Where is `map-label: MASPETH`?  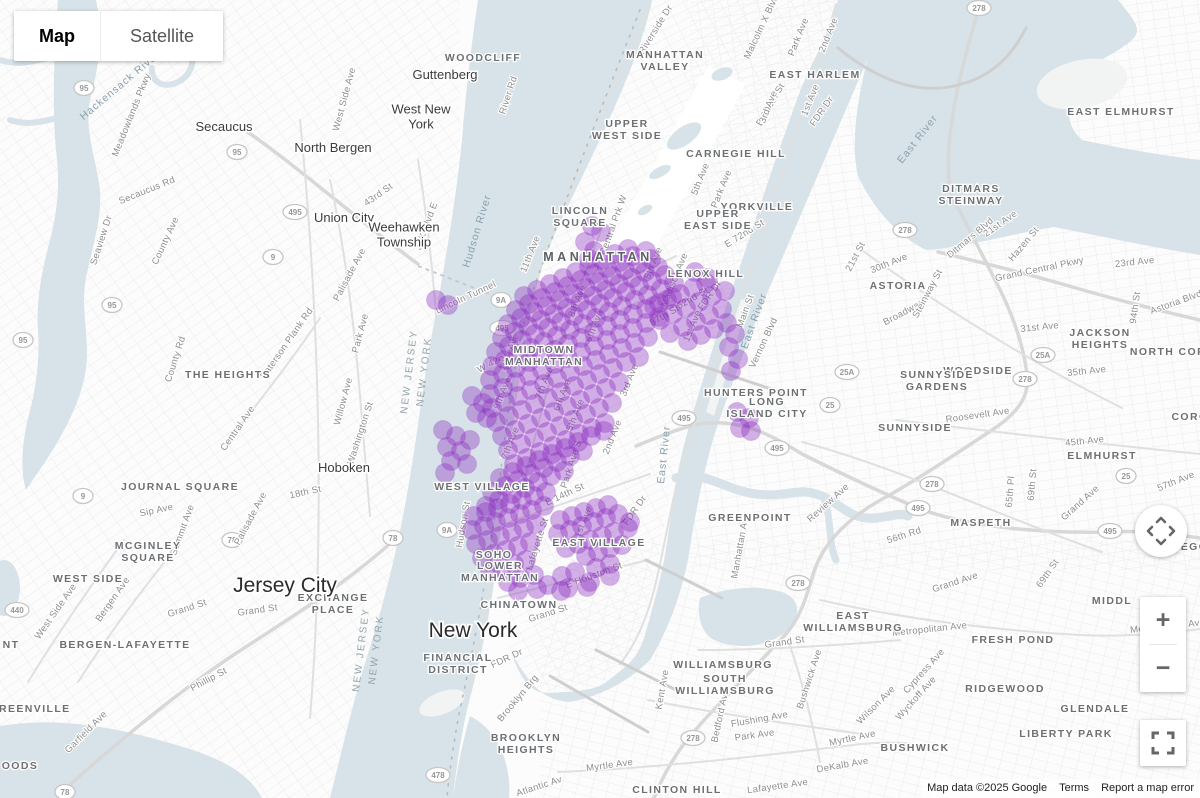 map-label: MASPETH is located at coordinates (980, 523).